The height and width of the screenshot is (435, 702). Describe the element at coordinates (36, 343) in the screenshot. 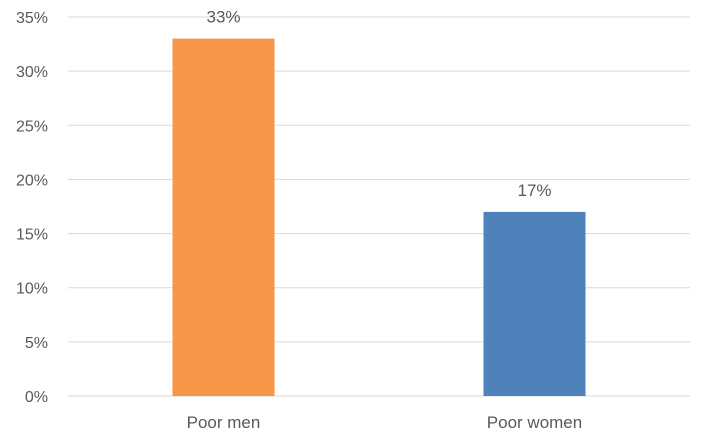

I see `y-tick-label: 5%` at that location.